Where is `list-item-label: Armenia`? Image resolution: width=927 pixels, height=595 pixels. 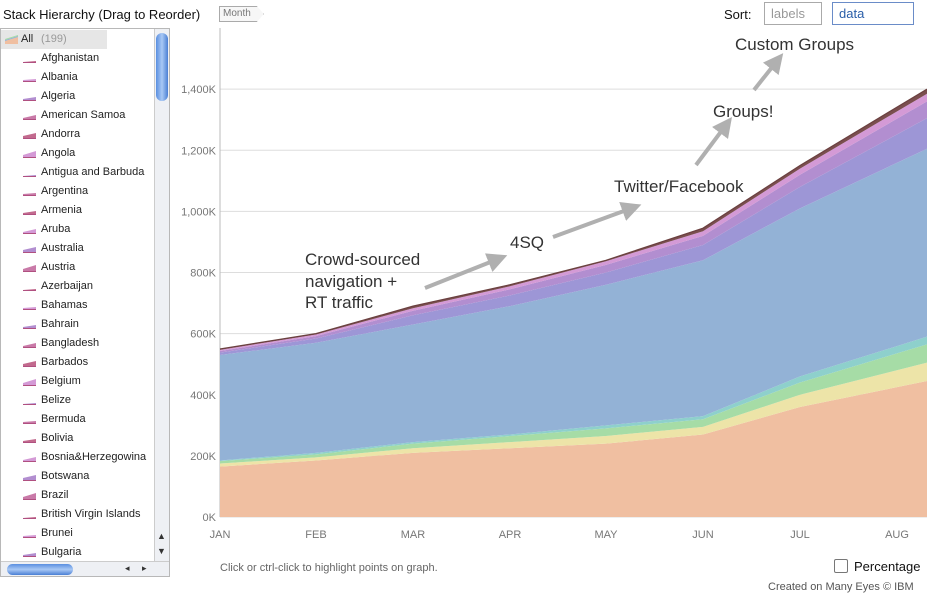
list-item-label: Armenia is located at coordinates (61, 210).